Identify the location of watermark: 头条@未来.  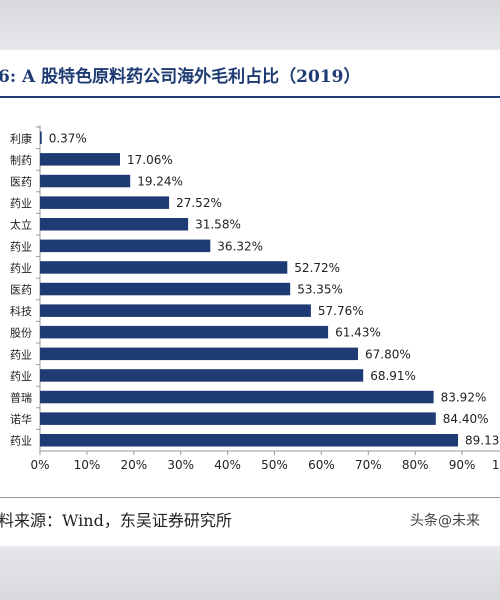
(445, 521).